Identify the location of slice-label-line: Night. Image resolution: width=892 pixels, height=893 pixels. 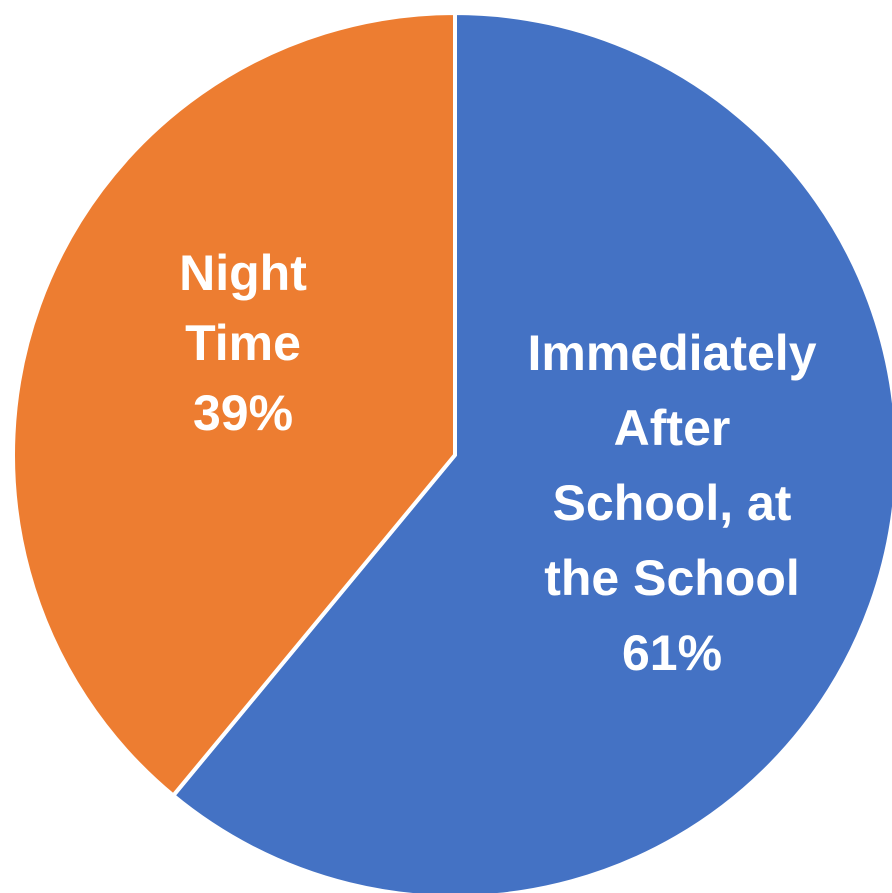
(243, 273).